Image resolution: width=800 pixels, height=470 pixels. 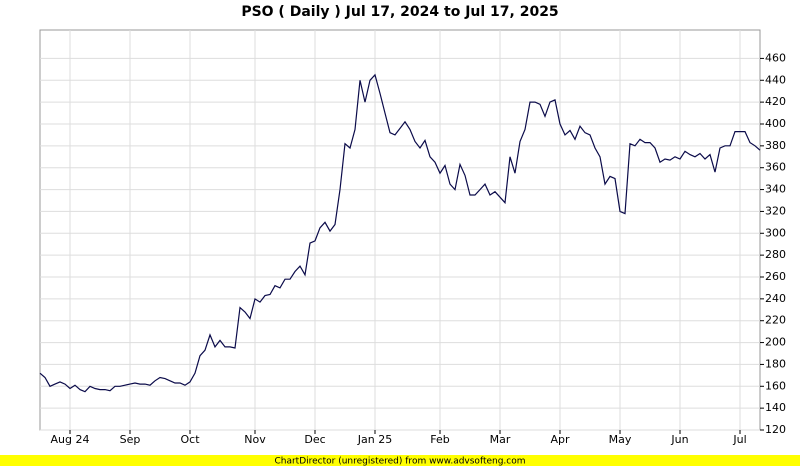 What do you see at coordinates (314, 439) in the screenshot?
I see `x-tick-label: Dec` at bounding box center [314, 439].